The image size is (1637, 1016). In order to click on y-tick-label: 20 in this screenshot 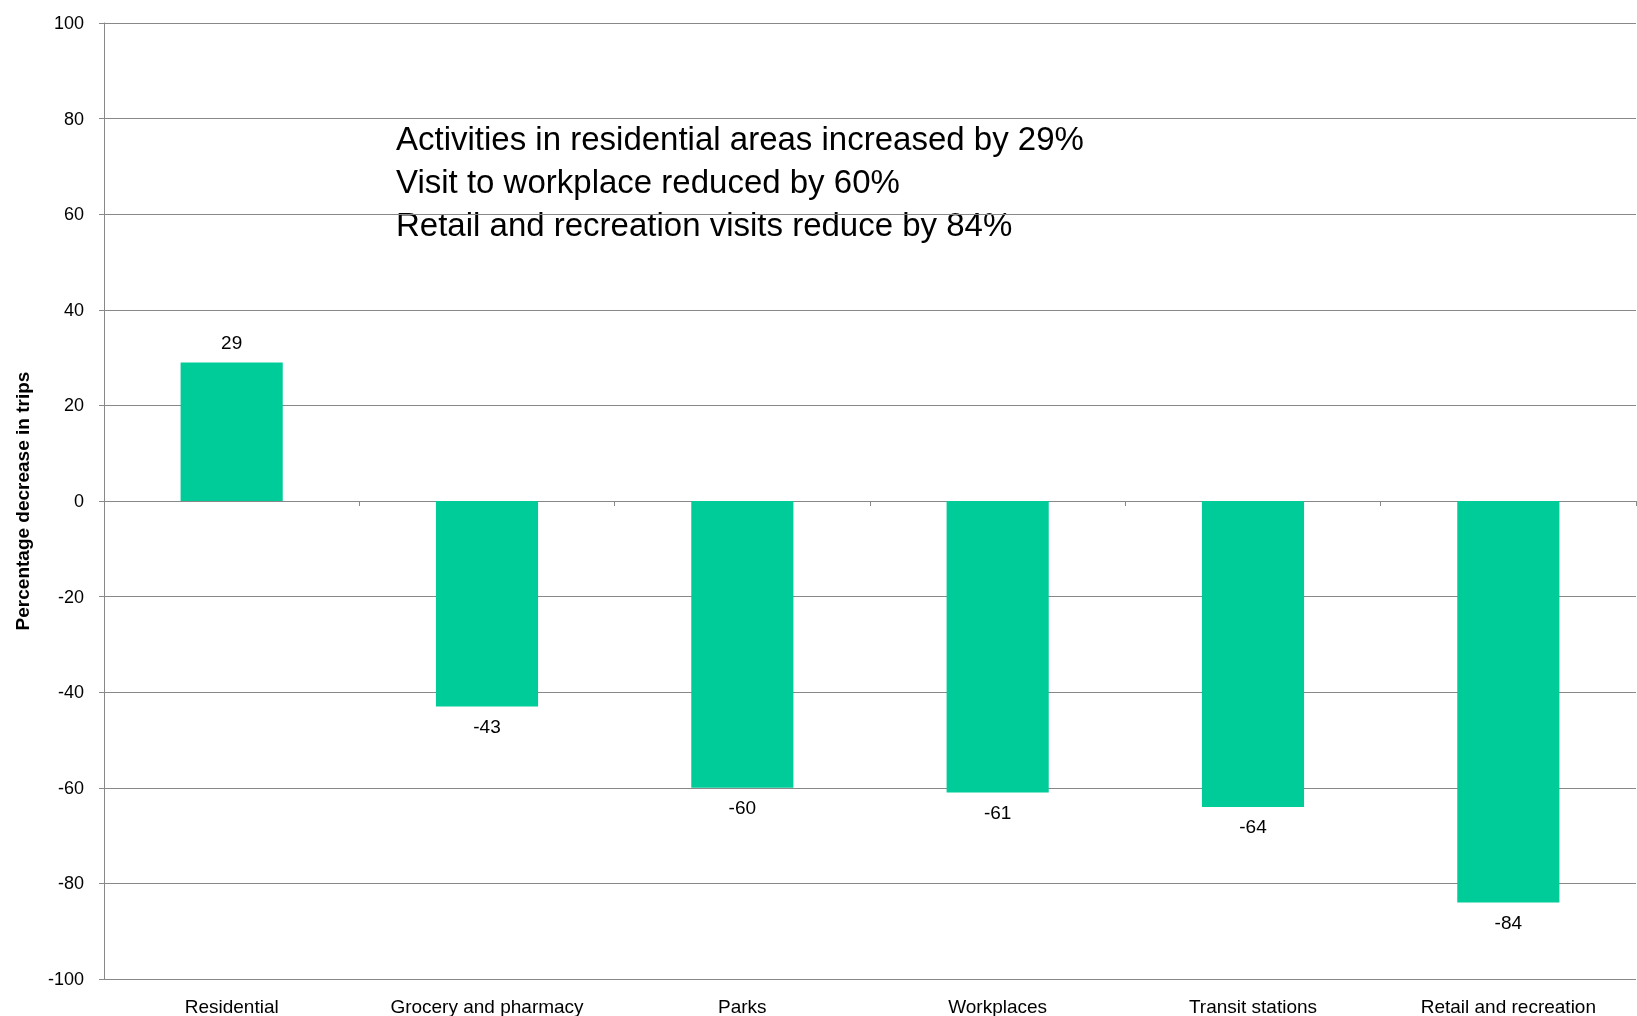, I will do `click(73, 405)`.